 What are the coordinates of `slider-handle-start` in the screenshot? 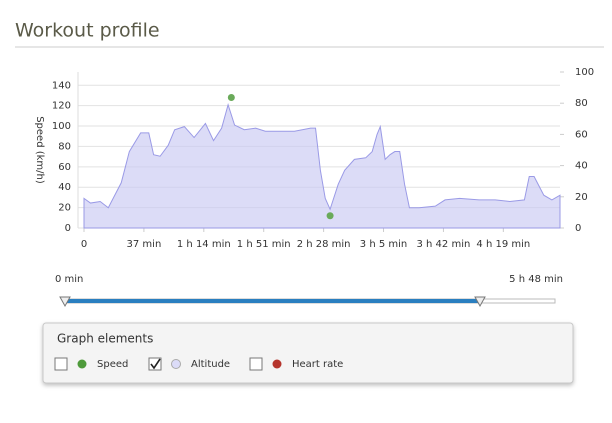 It's located at (65, 302).